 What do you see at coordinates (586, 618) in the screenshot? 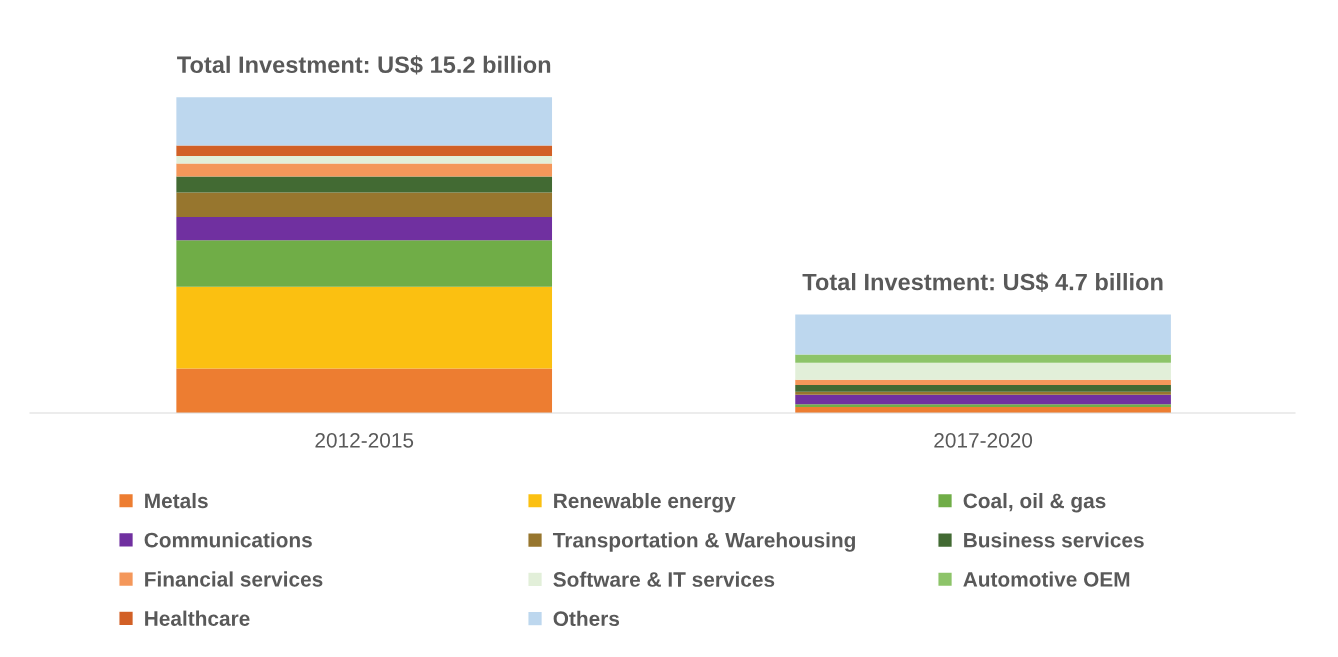
I see `legend-label: Others` at bounding box center [586, 618].